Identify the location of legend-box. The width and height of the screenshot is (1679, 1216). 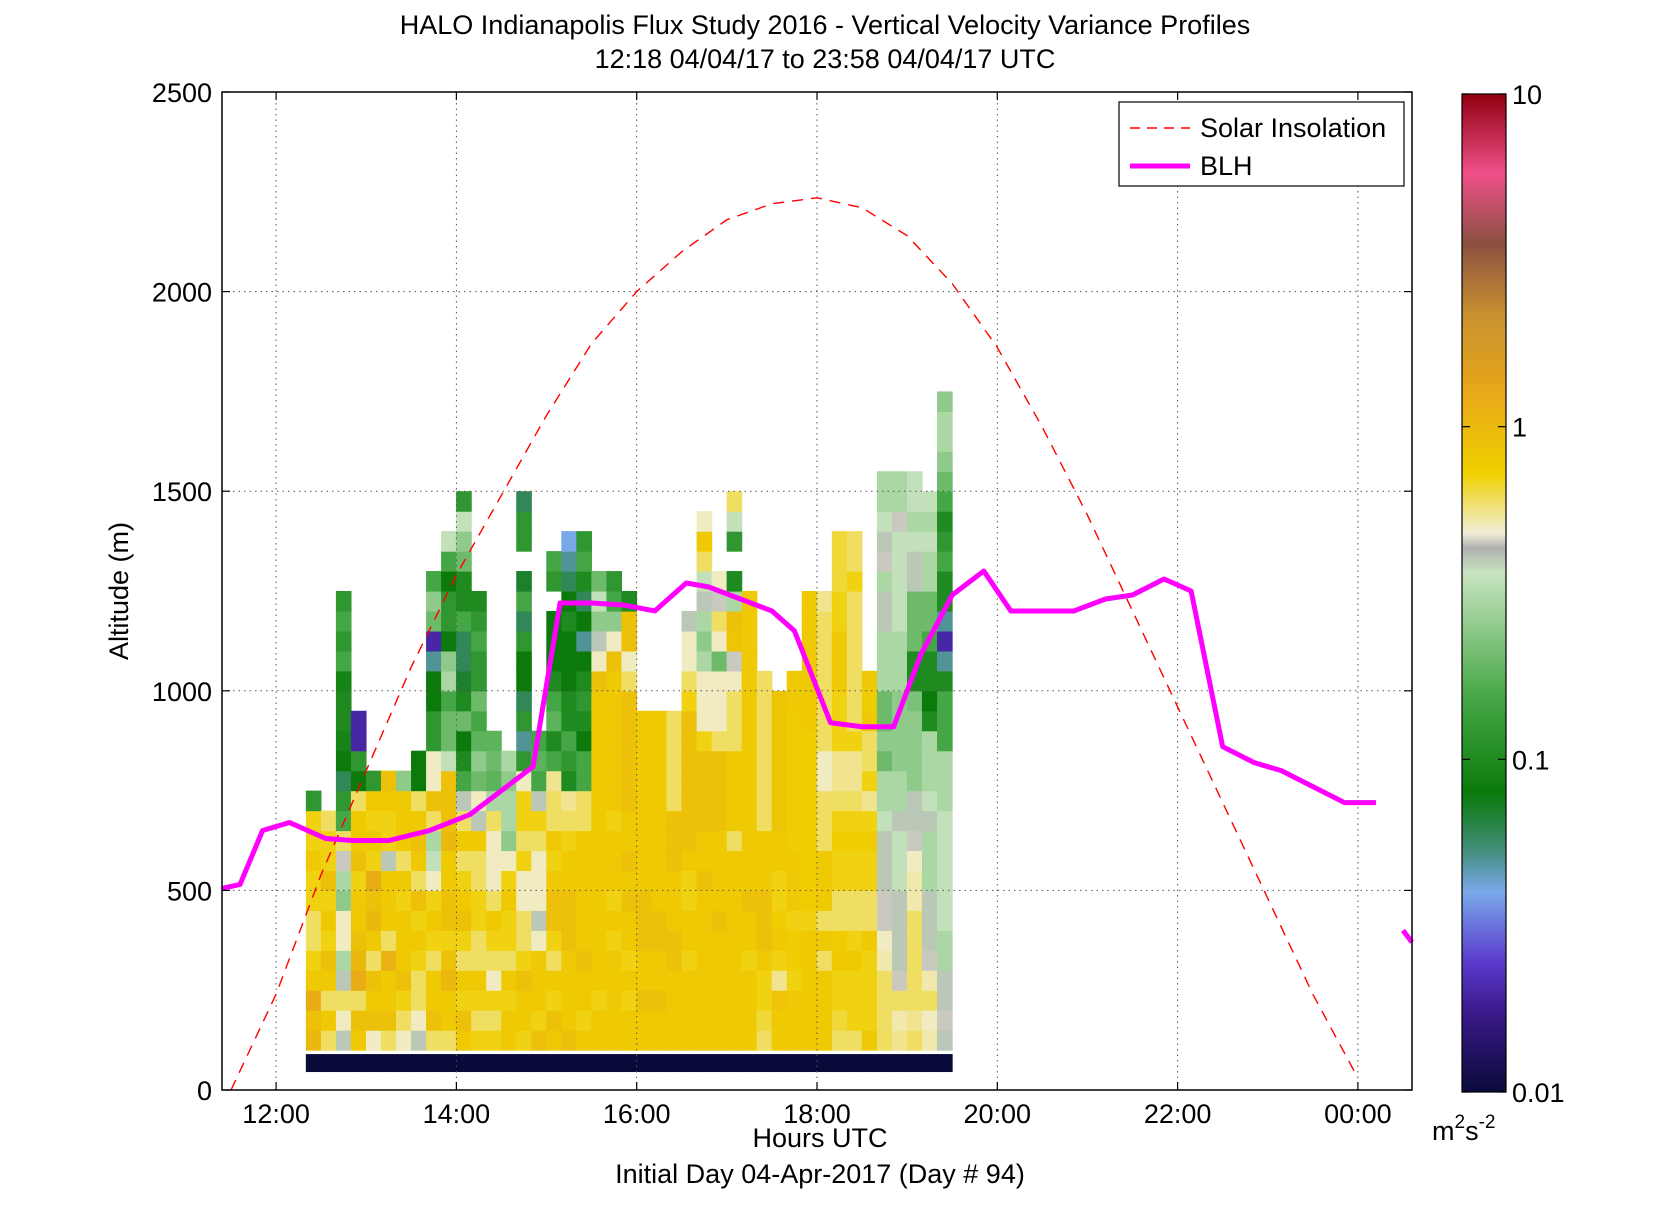
(1261, 144).